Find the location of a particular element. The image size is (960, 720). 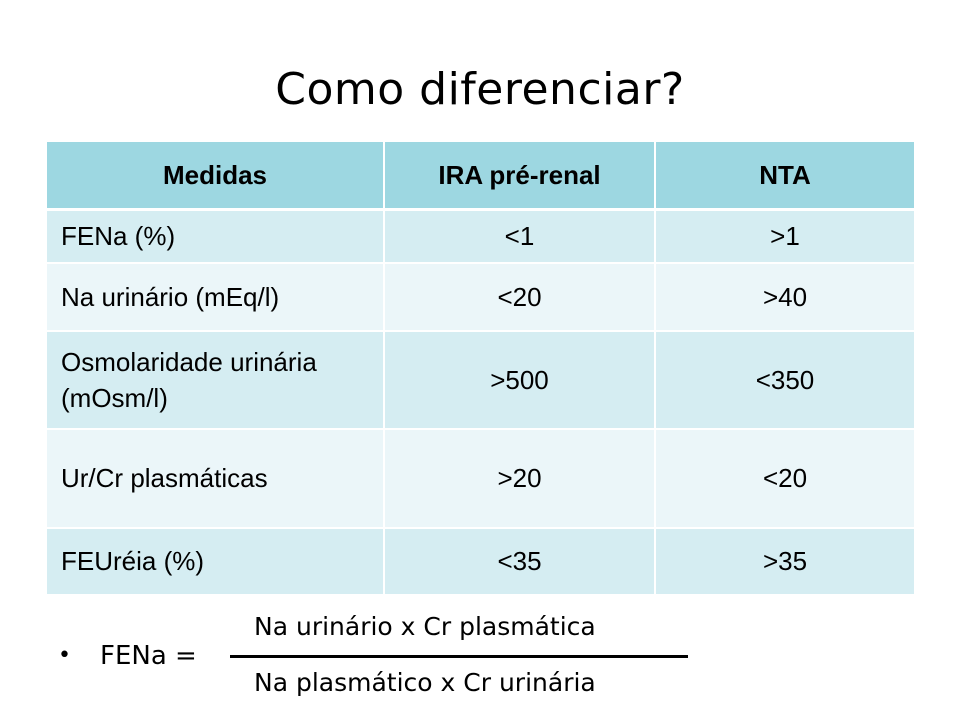

table-row: Na urinário (mEq/l) <20 >40 is located at coordinates (480, 297).